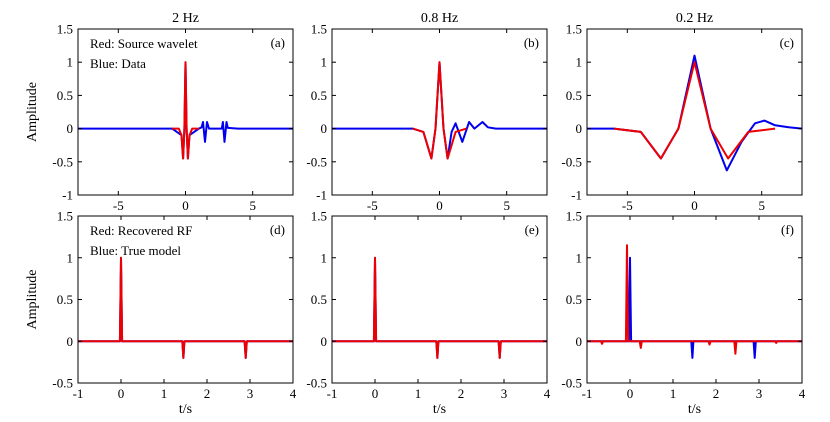 This screenshot has width=830, height=422. I want to click on legend-annotation: Blue: Data, so click(118, 63).